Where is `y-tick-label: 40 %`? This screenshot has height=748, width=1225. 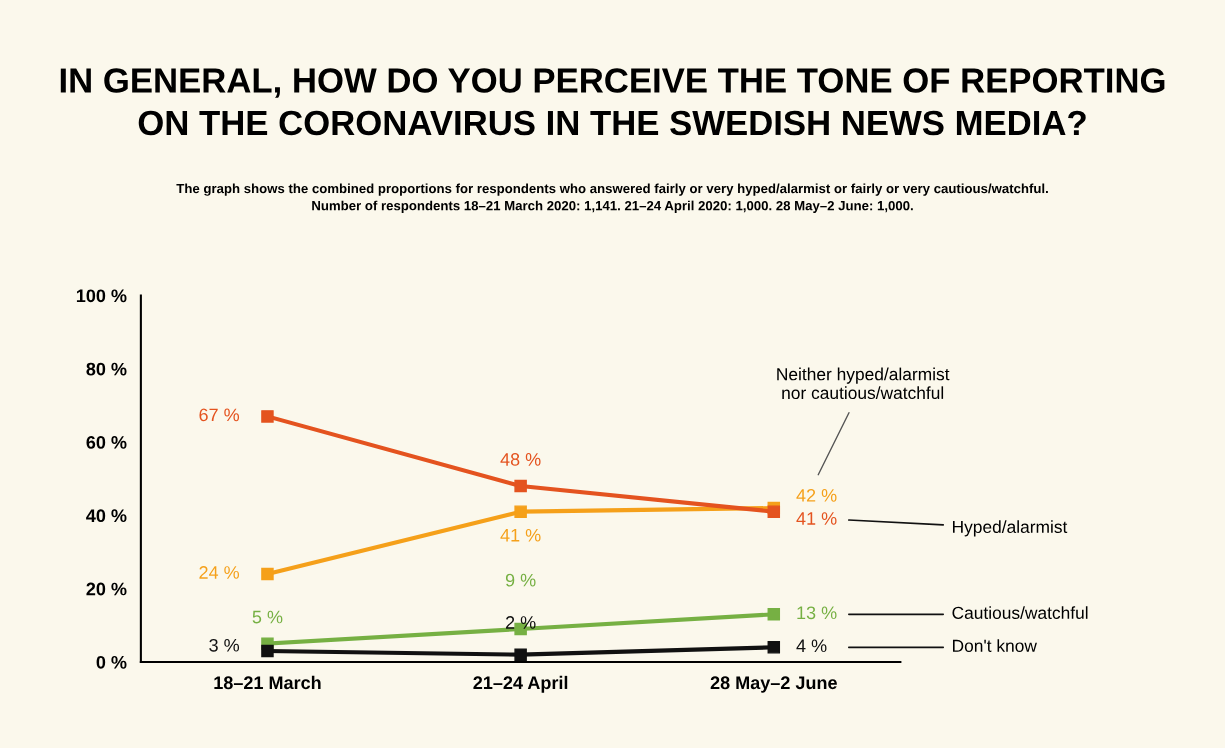
y-tick-label: 40 % is located at coordinates (106, 516).